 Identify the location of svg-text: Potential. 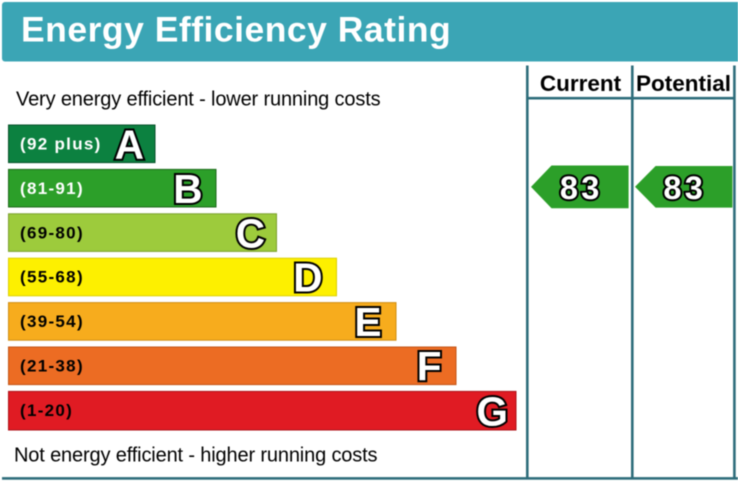
(683, 83).